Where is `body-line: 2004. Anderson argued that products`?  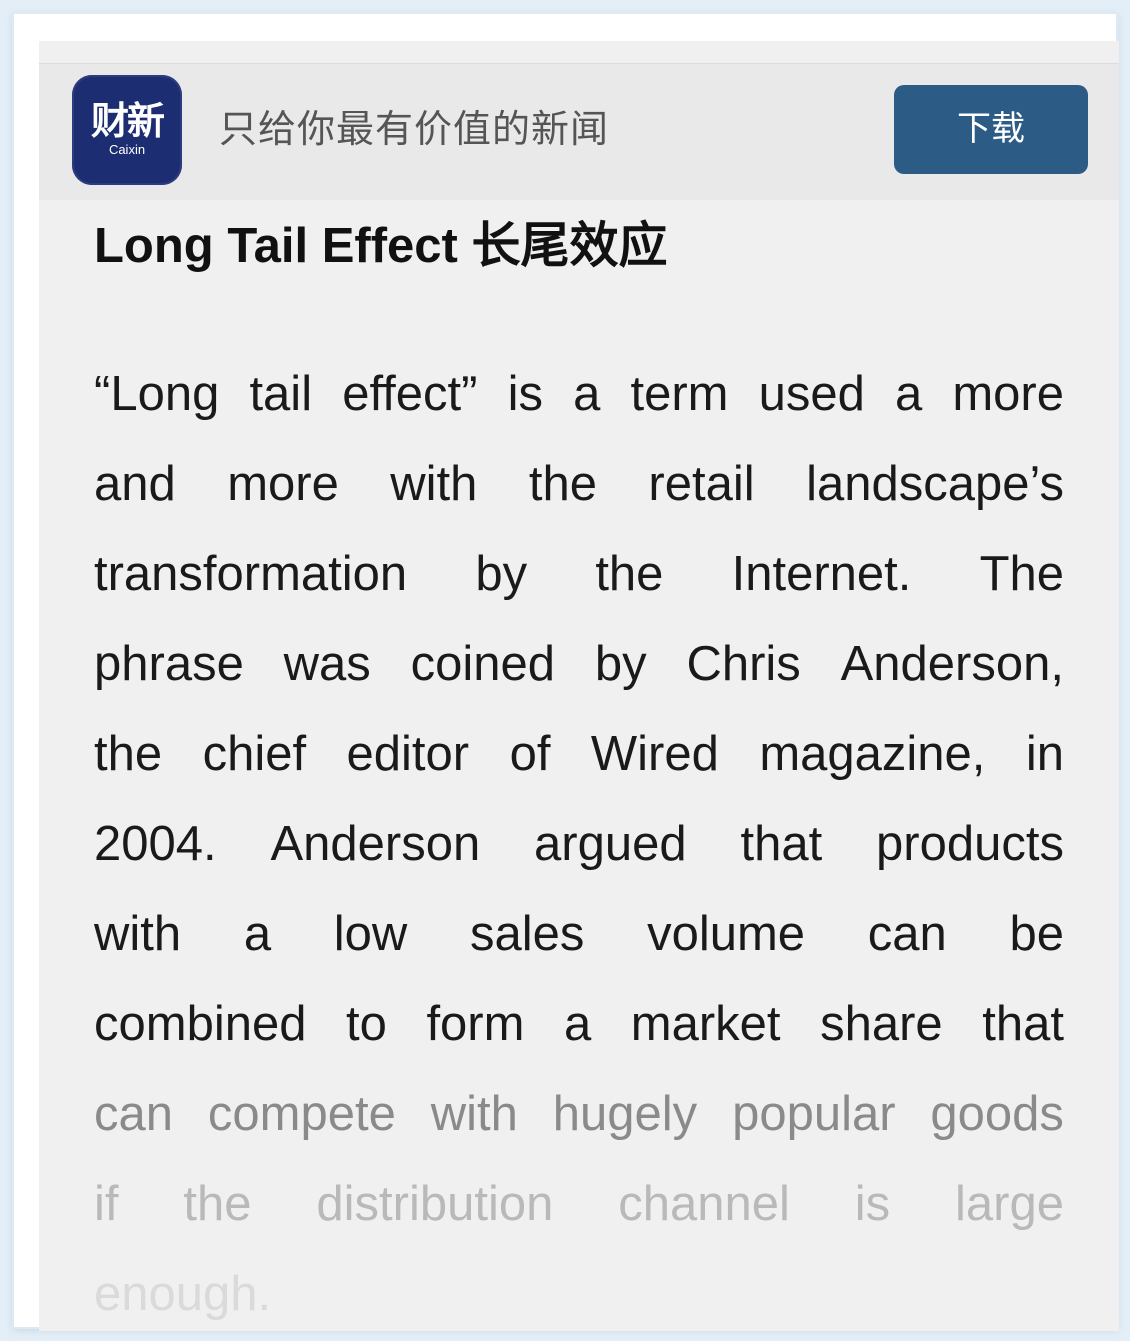 body-line: 2004. Anderson argued that products is located at coordinates (579, 844).